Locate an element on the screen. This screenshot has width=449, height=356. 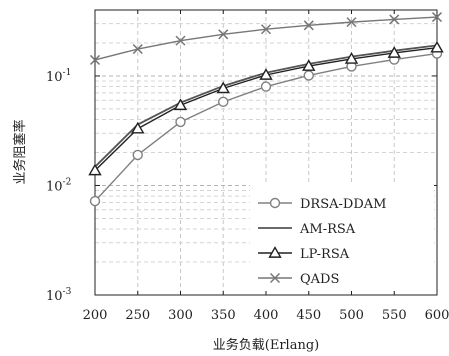
x-tick-label: 250 is located at coordinates (137, 315).